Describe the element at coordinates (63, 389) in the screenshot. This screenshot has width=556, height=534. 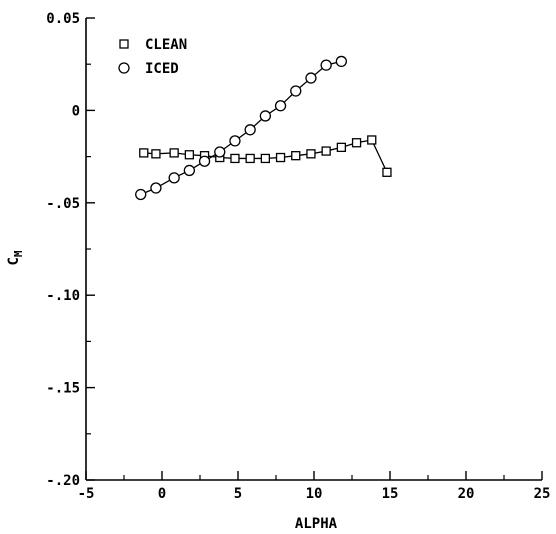
I see `y-tick-label: -.15` at that location.